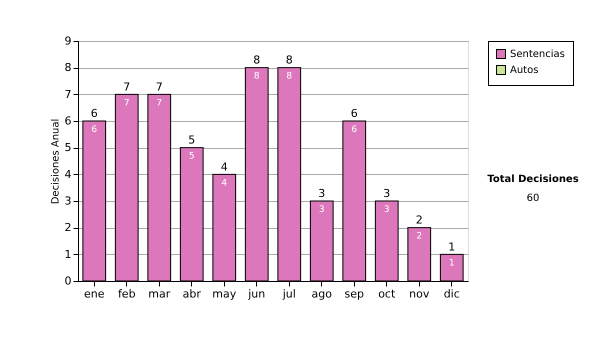 The image size is (600, 340). Describe the element at coordinates (56, 161) in the screenshot. I see `y-axis-title: Decisiones Anual` at that location.